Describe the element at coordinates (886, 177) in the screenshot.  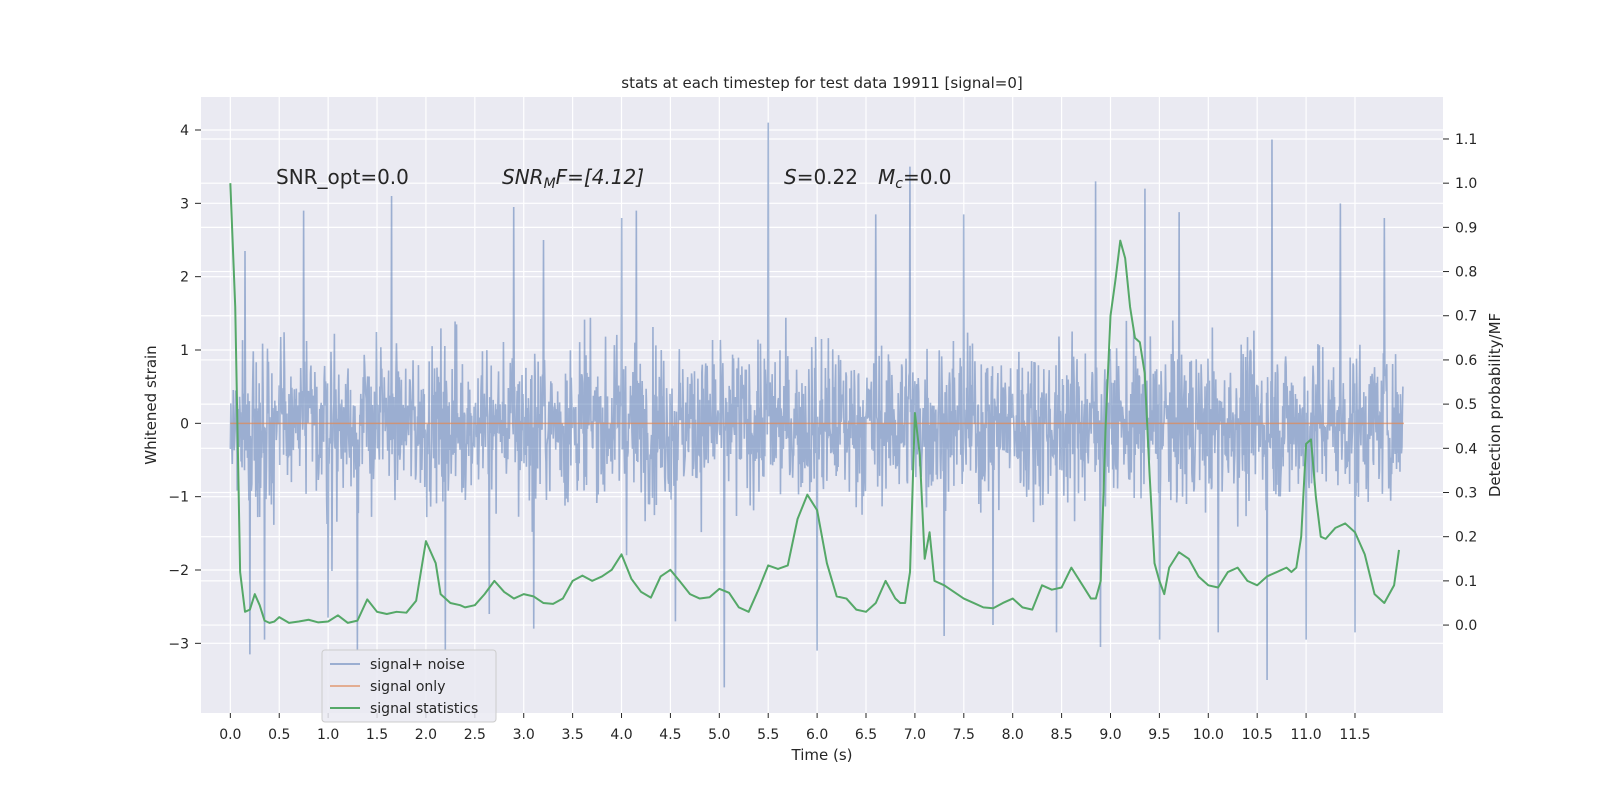
I see `annotation-mc-symbol: M` at that location.